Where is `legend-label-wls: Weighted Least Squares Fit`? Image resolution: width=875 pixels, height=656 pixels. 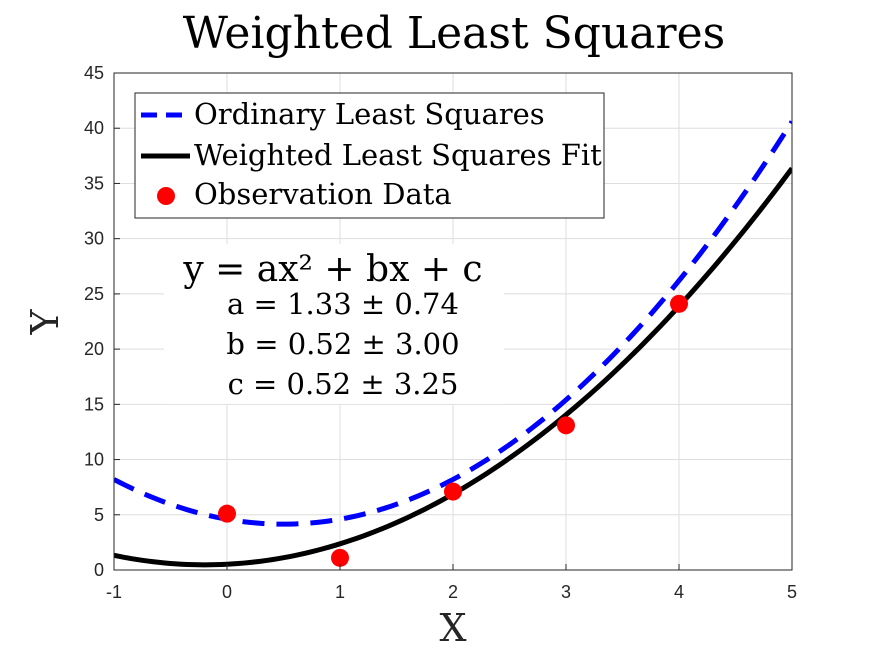 legend-label-wls: Weighted Least Squares Fit is located at coordinates (398, 155).